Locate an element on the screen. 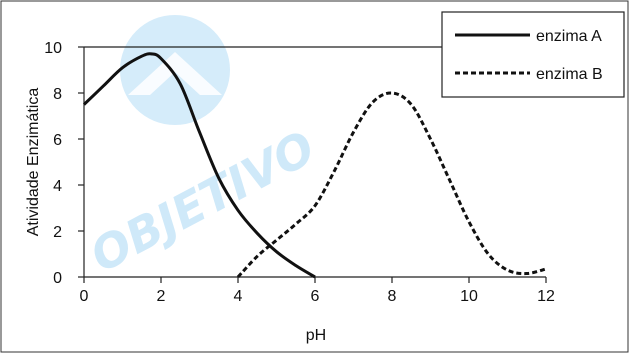 Image resolution: width=630 pixels, height=354 pixels. y-tick-label: 8 is located at coordinates (57, 94).